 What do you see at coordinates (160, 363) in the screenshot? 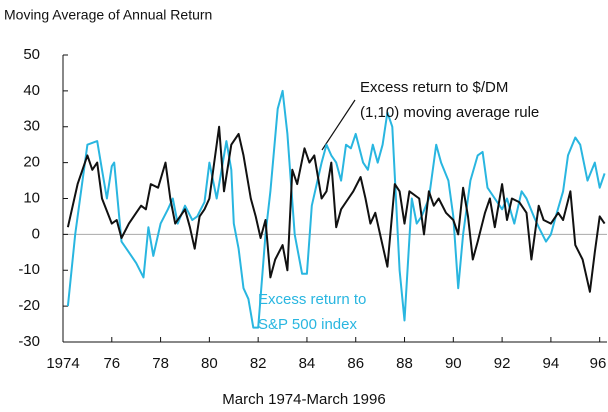
I see `x-tick-label: 78` at bounding box center [160, 363].